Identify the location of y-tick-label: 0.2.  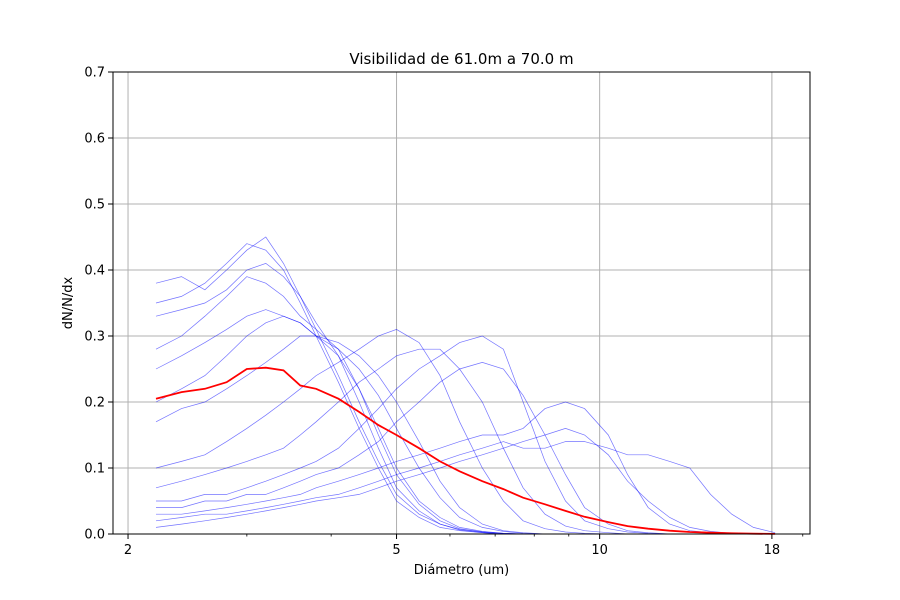
(94, 403).